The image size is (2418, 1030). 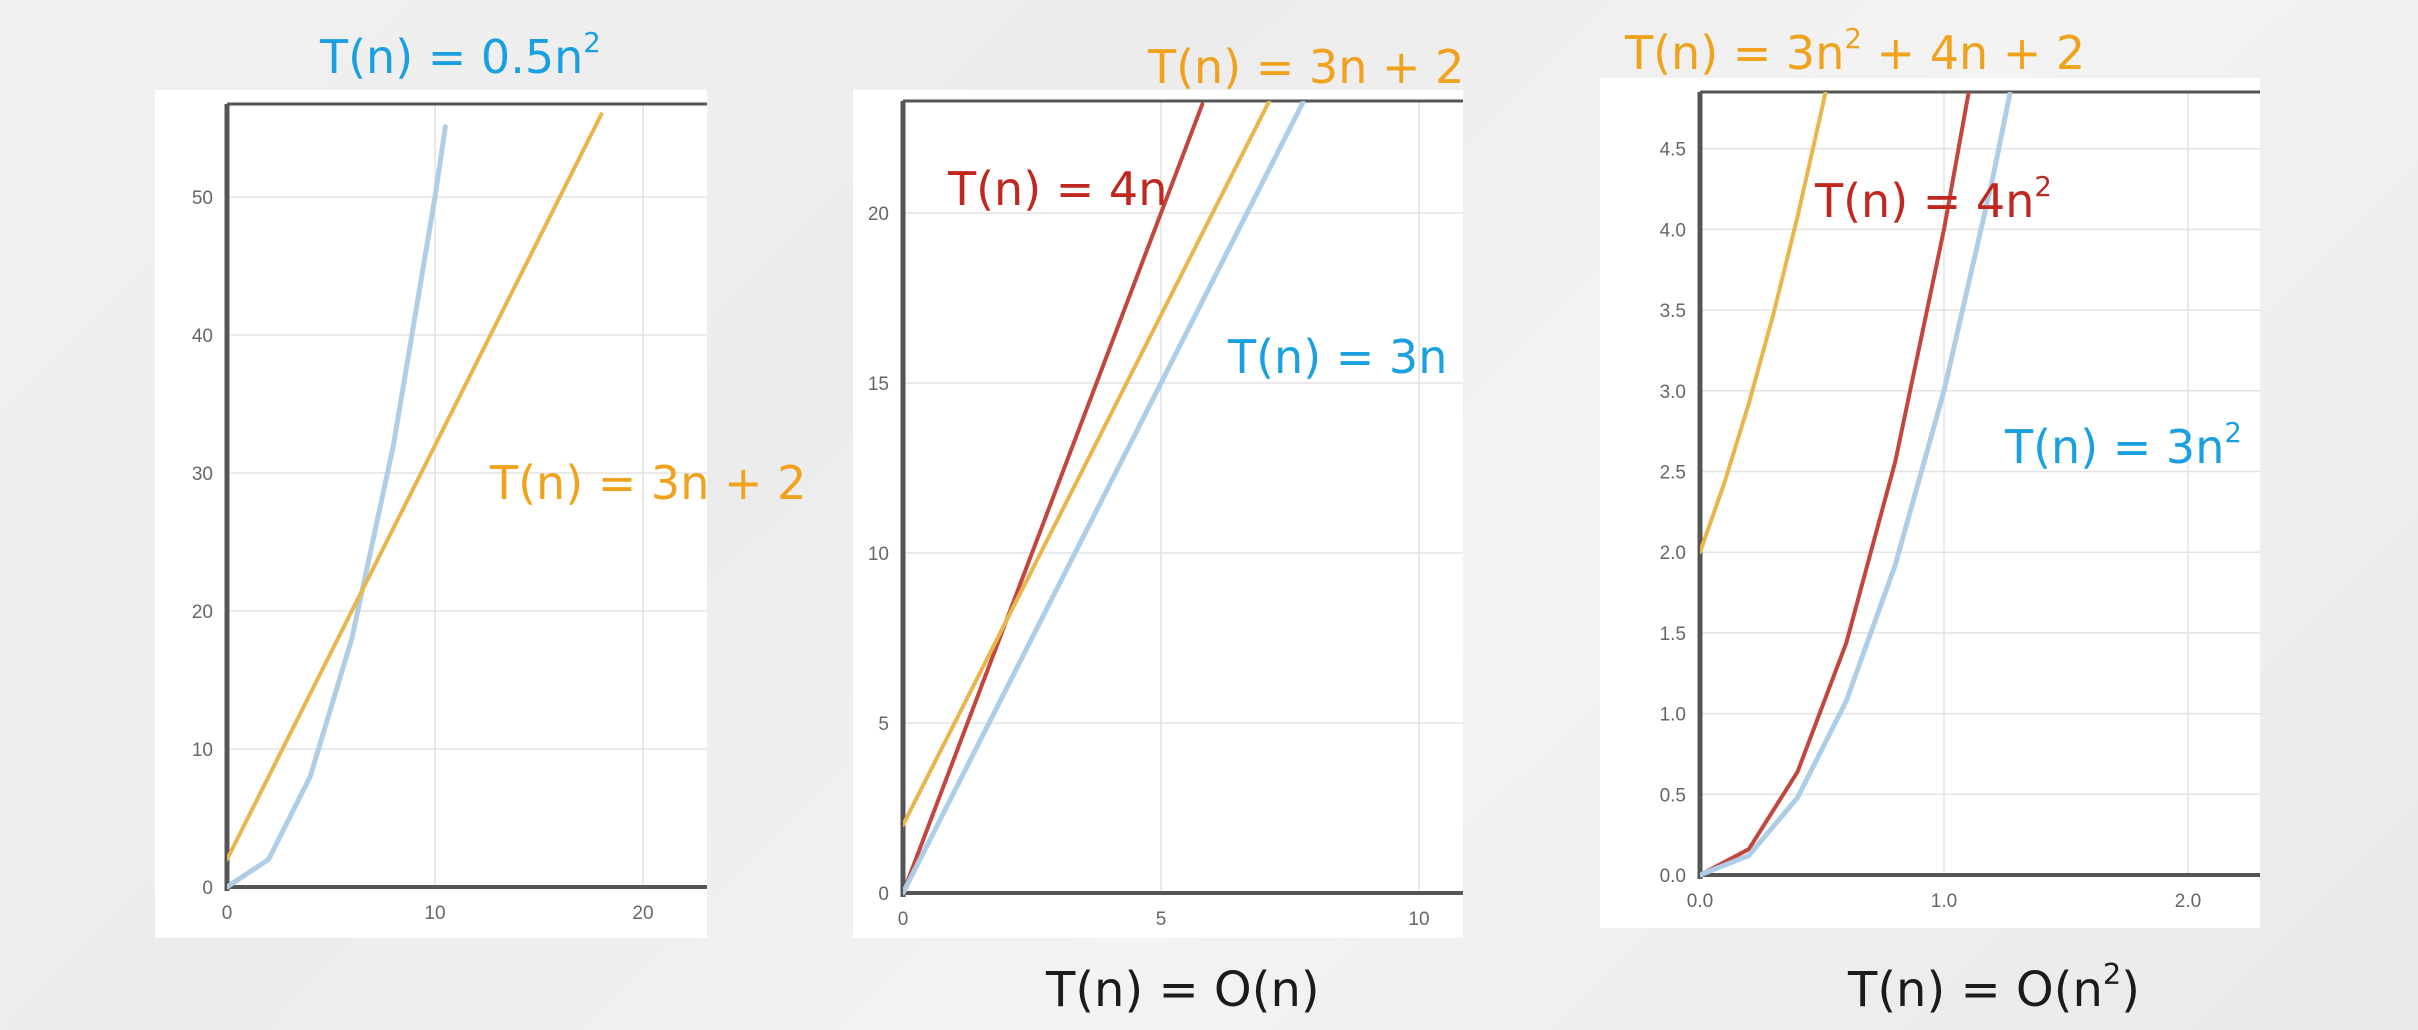 What do you see at coordinates (1673, 634) in the screenshot?
I see `y-tick-label: 1.5` at bounding box center [1673, 634].